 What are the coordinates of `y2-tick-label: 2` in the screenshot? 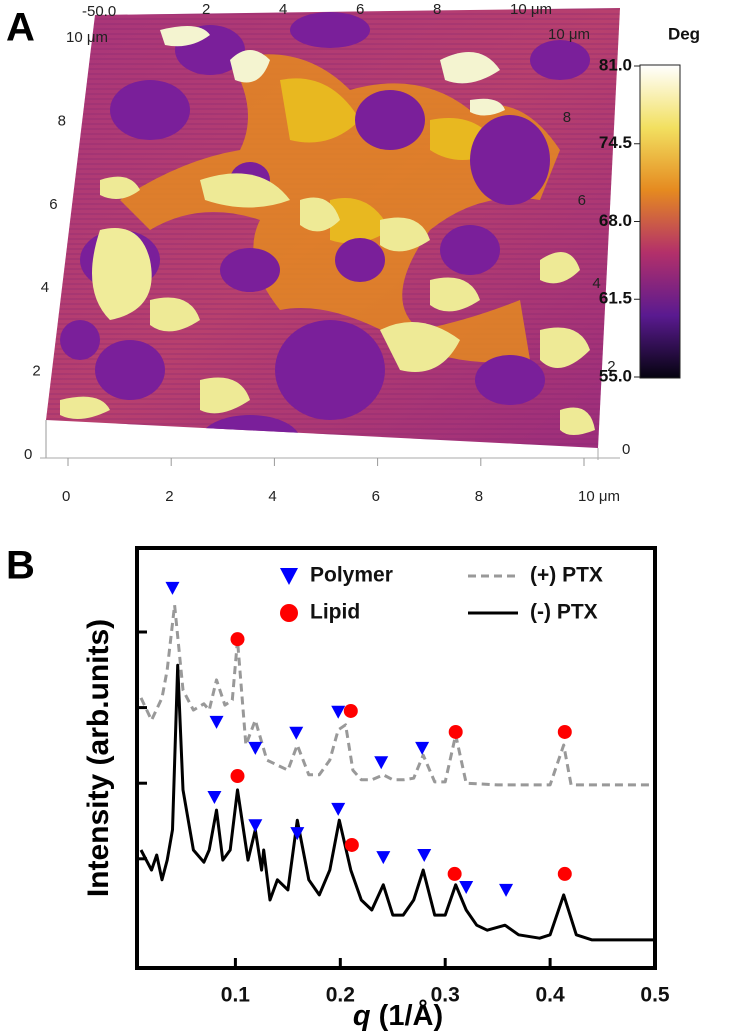 It's located at (611, 366).